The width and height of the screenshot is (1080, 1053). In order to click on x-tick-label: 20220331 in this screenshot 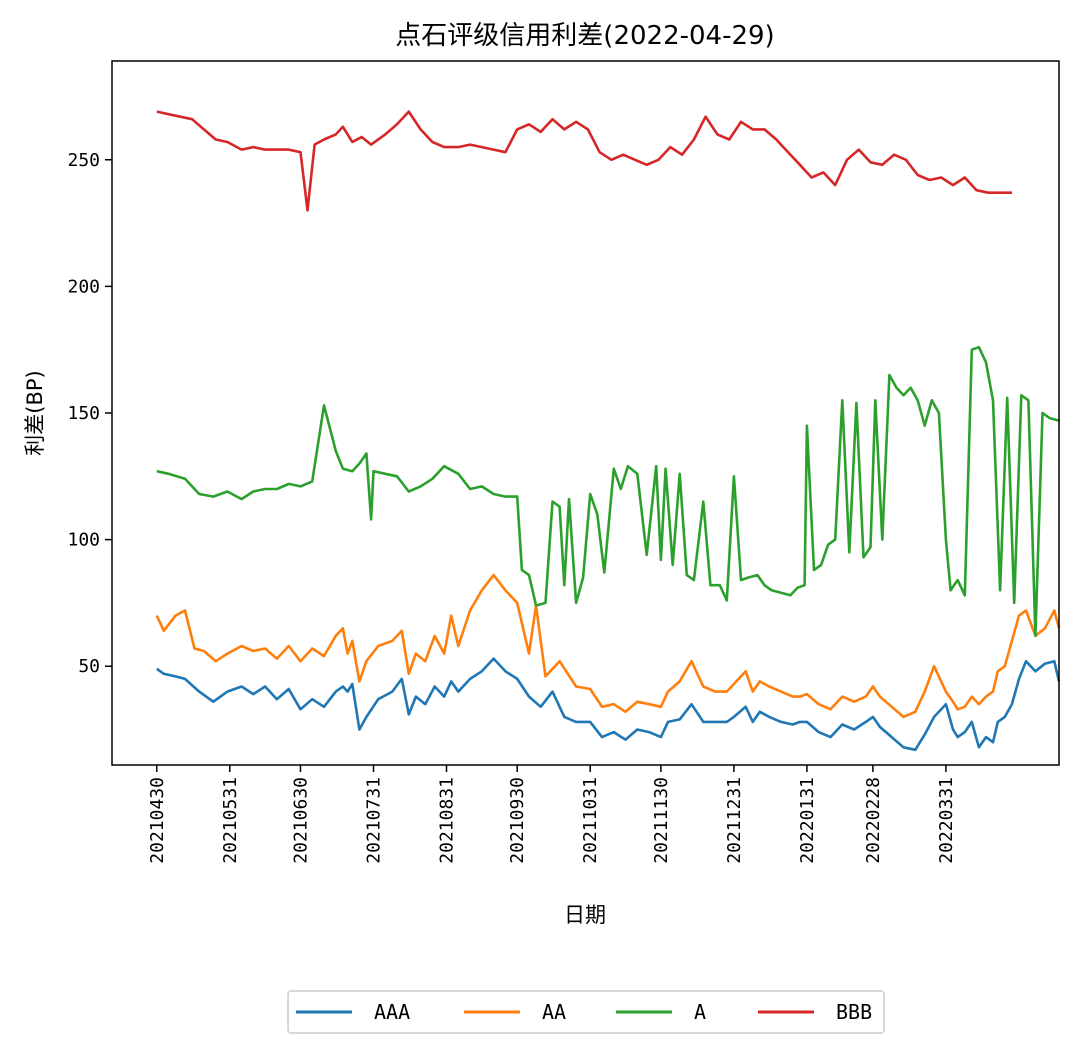, I will do `click(946, 820)`.